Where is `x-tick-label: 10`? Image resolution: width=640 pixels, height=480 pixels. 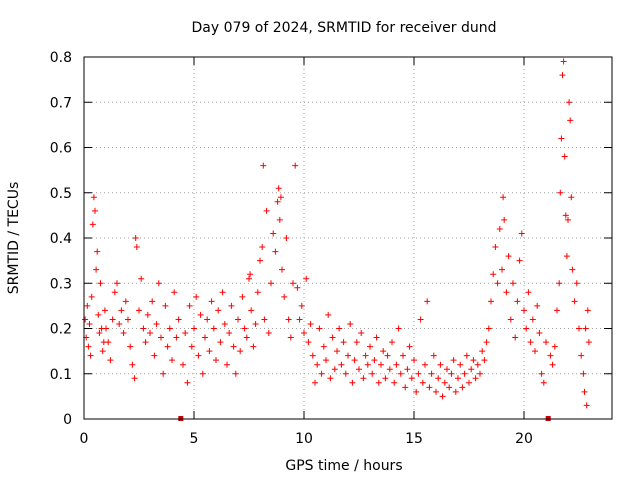
x-tick-label: 10 is located at coordinates (304, 439).